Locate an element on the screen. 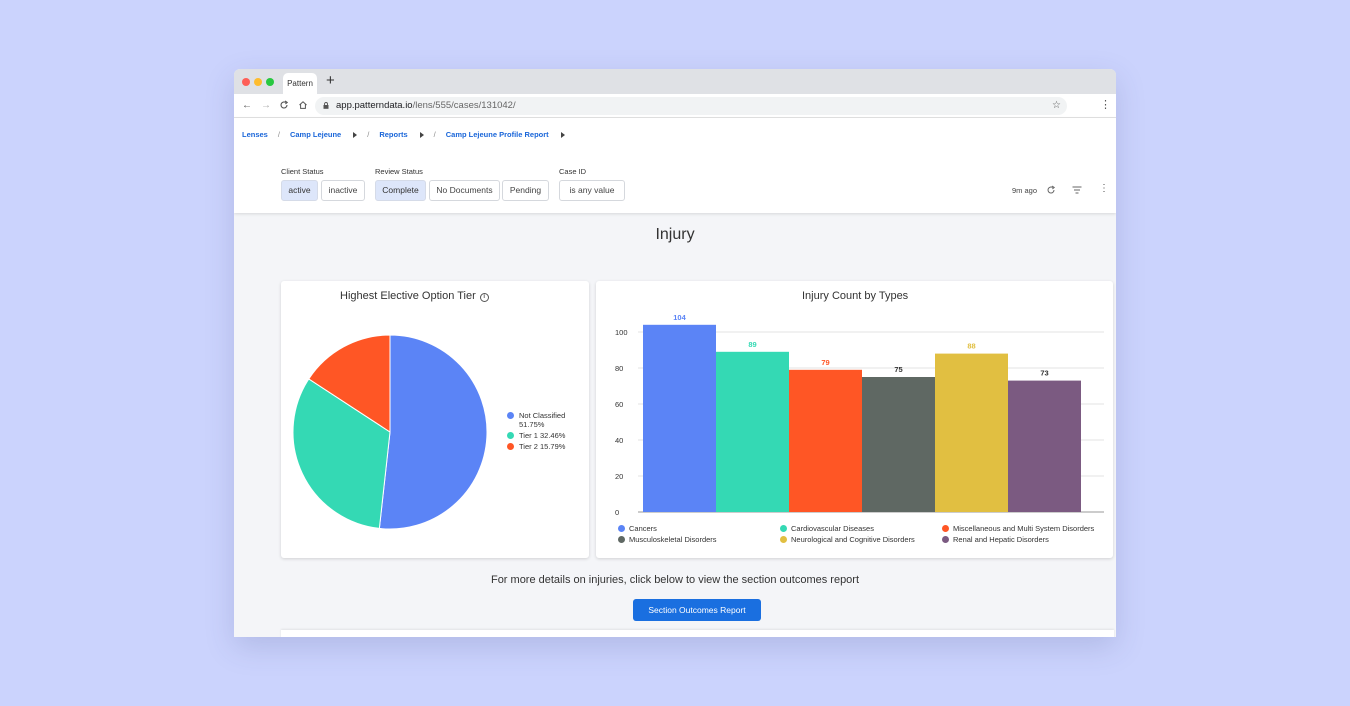 The width and height of the screenshot is (1350, 706). bar-legend-item: Musculoskeletal Disorders is located at coordinates (667, 539).